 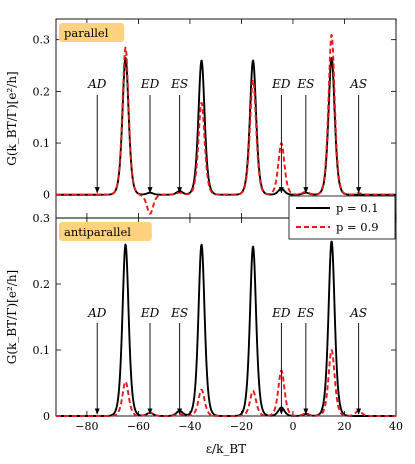 What do you see at coordinates (241, 426) in the screenshot?
I see `x-tick-label: −20` at bounding box center [241, 426].